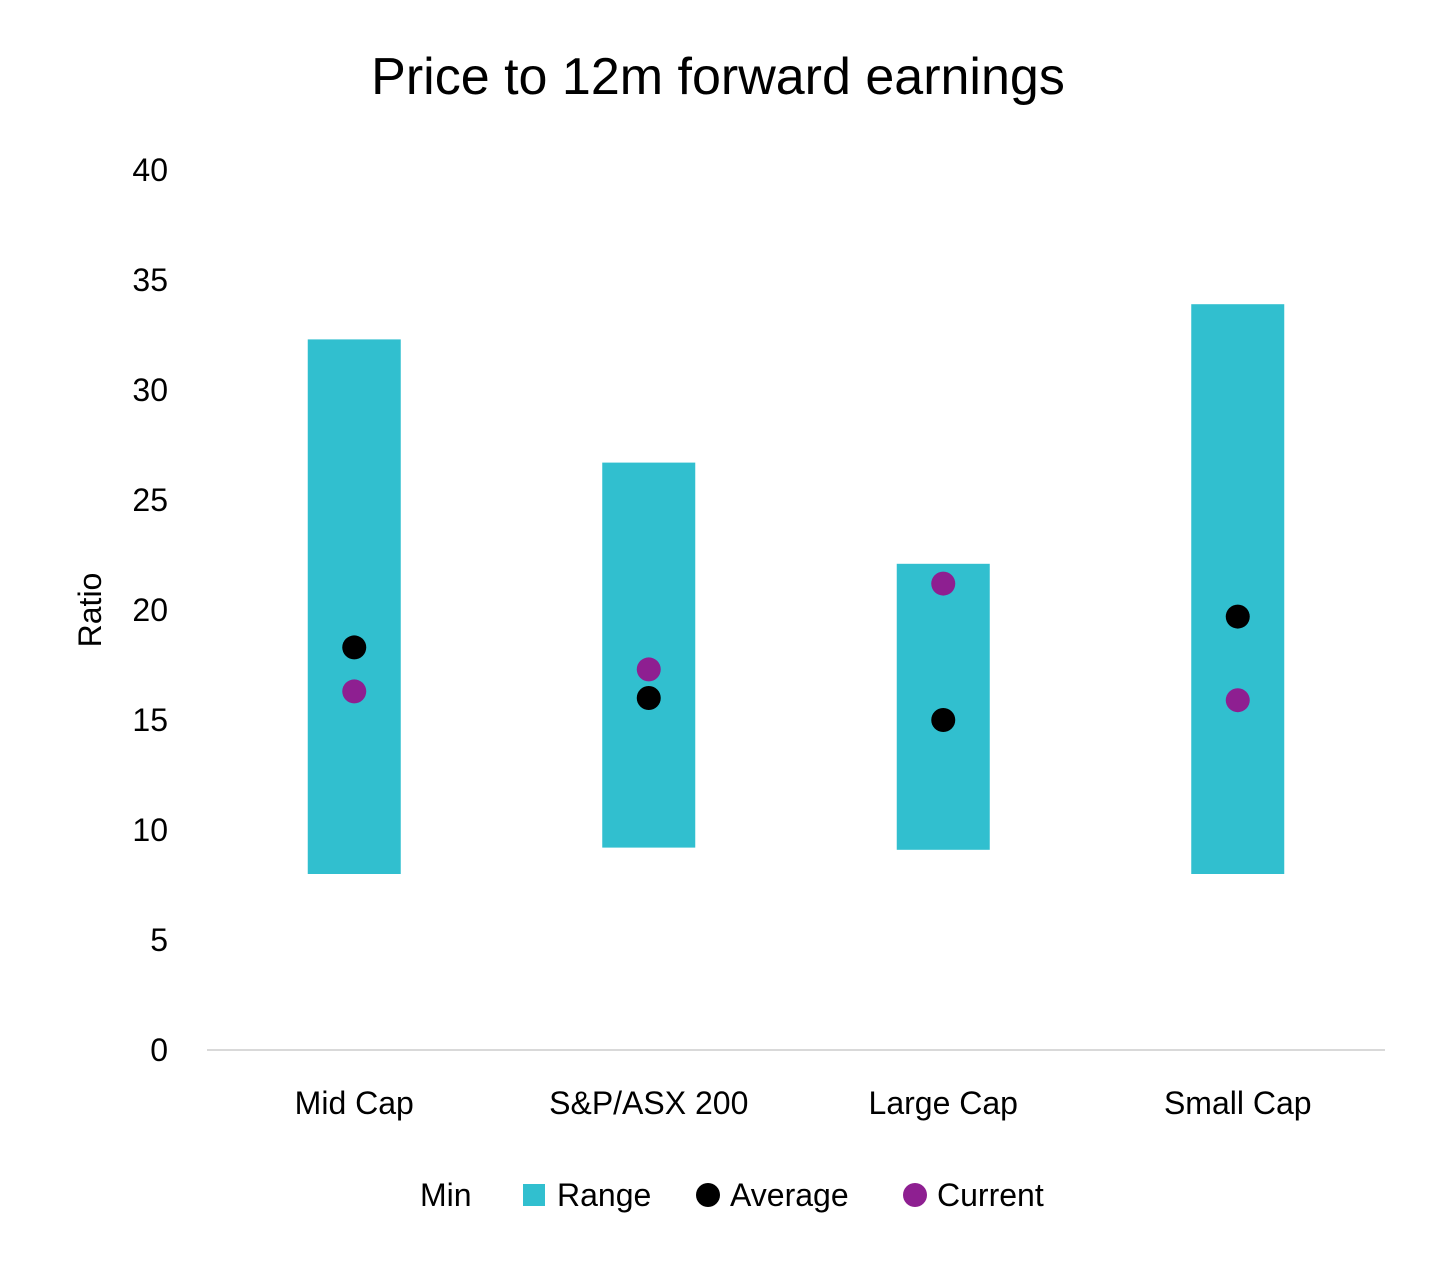  Describe the element at coordinates (446, 1195) in the screenshot. I see `legend-label-min: Min` at that location.